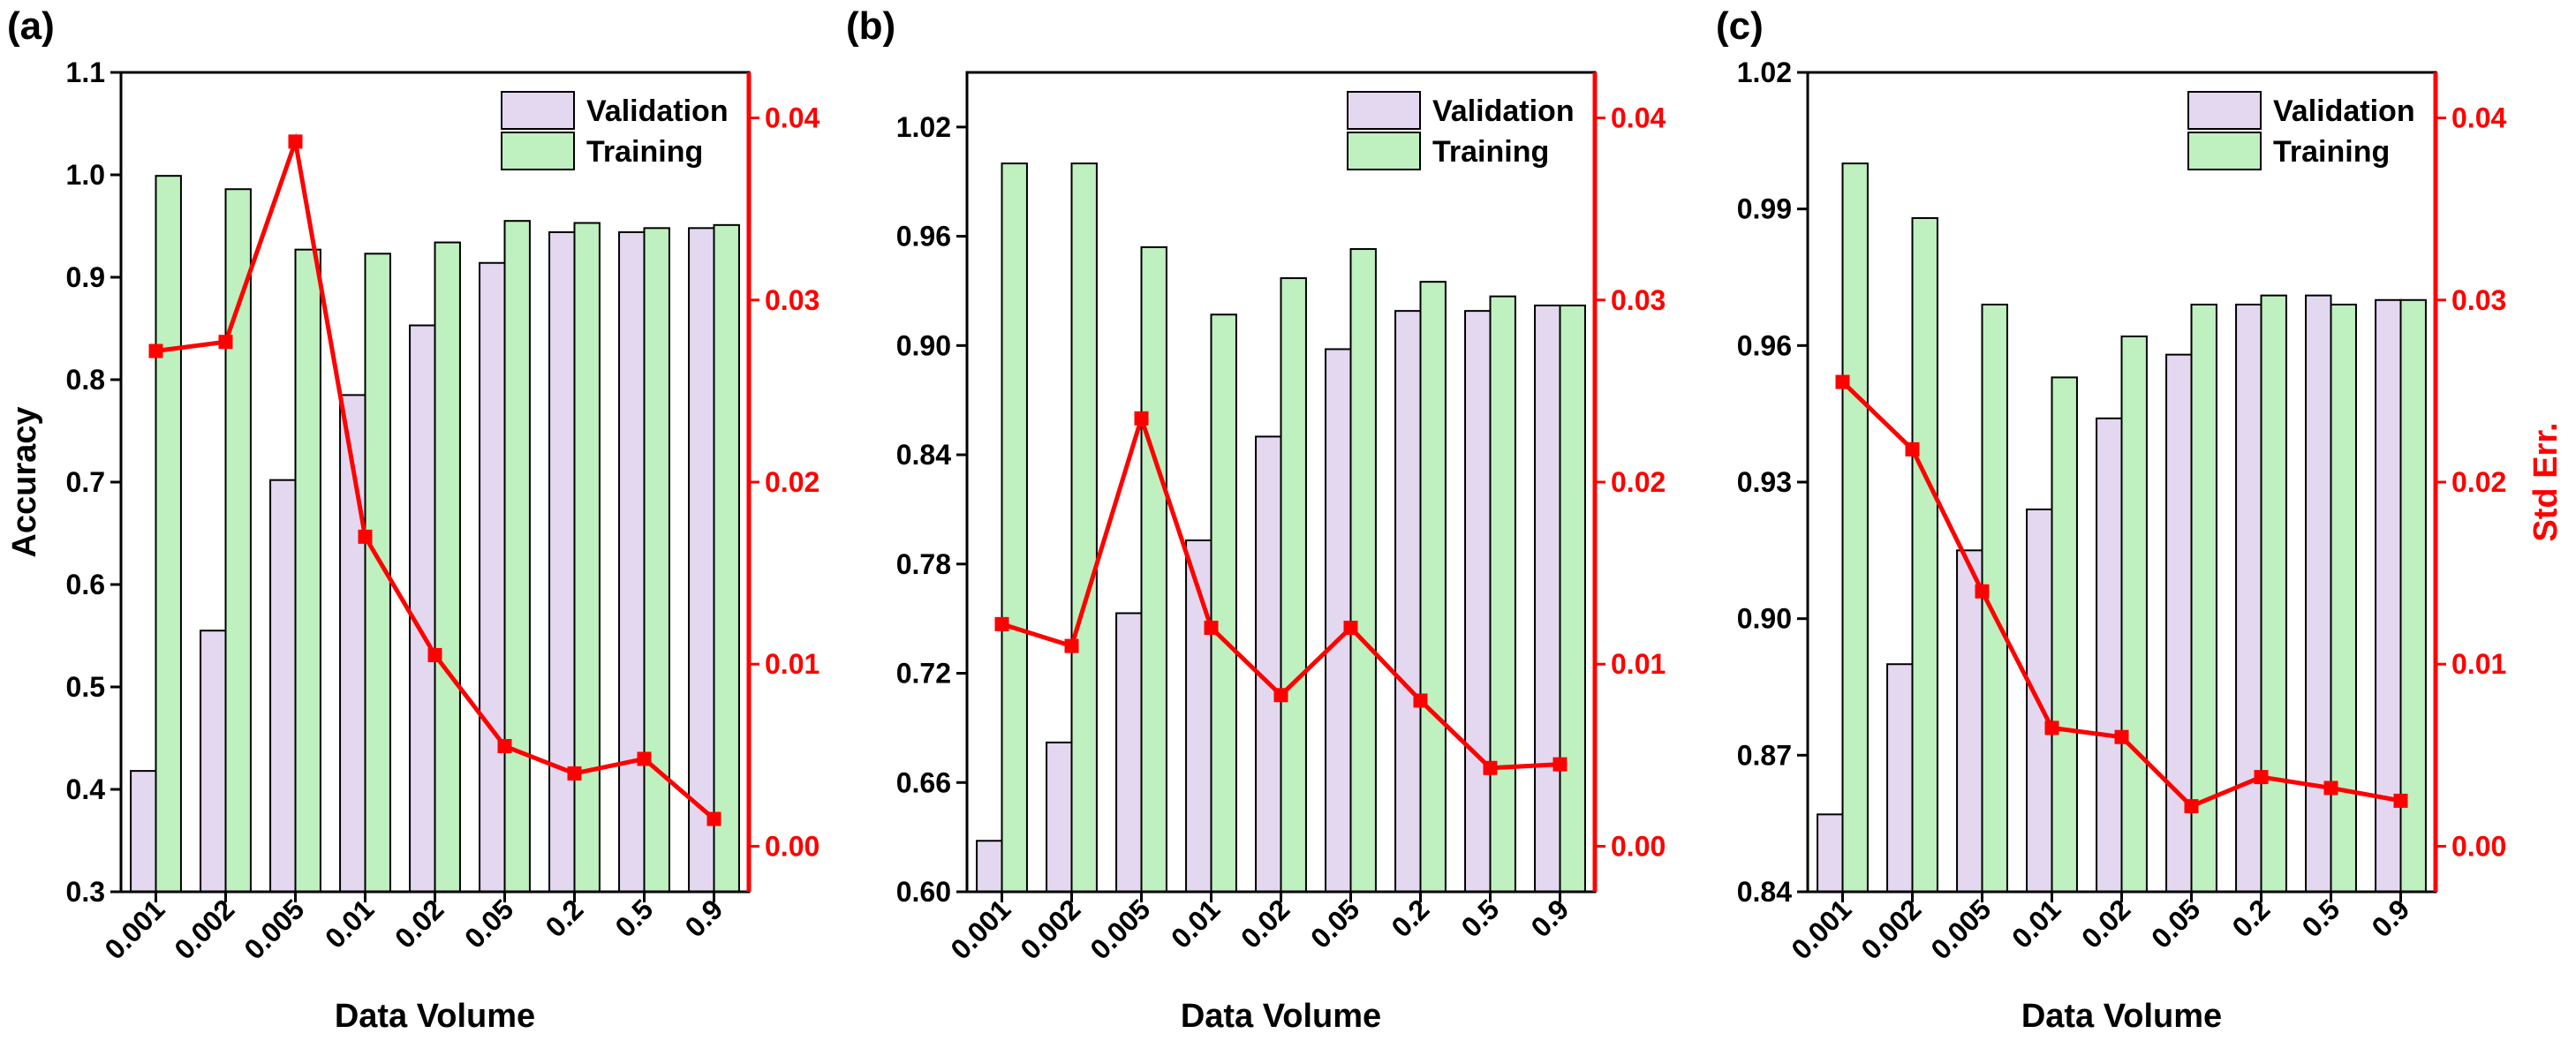 This screenshot has height=1041, width=2576. Describe the element at coordinates (1478, 601) in the screenshot. I see `bar-validation-0.5` at that location.